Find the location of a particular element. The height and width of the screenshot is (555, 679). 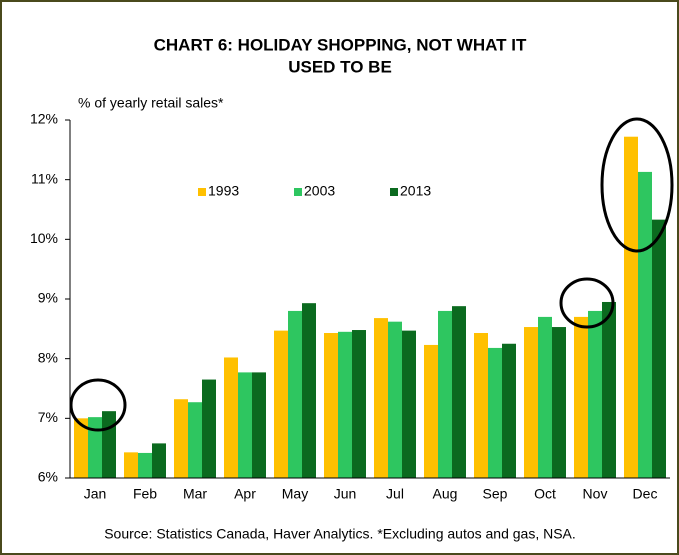

x-tick-label: Sep is located at coordinates (495, 494).